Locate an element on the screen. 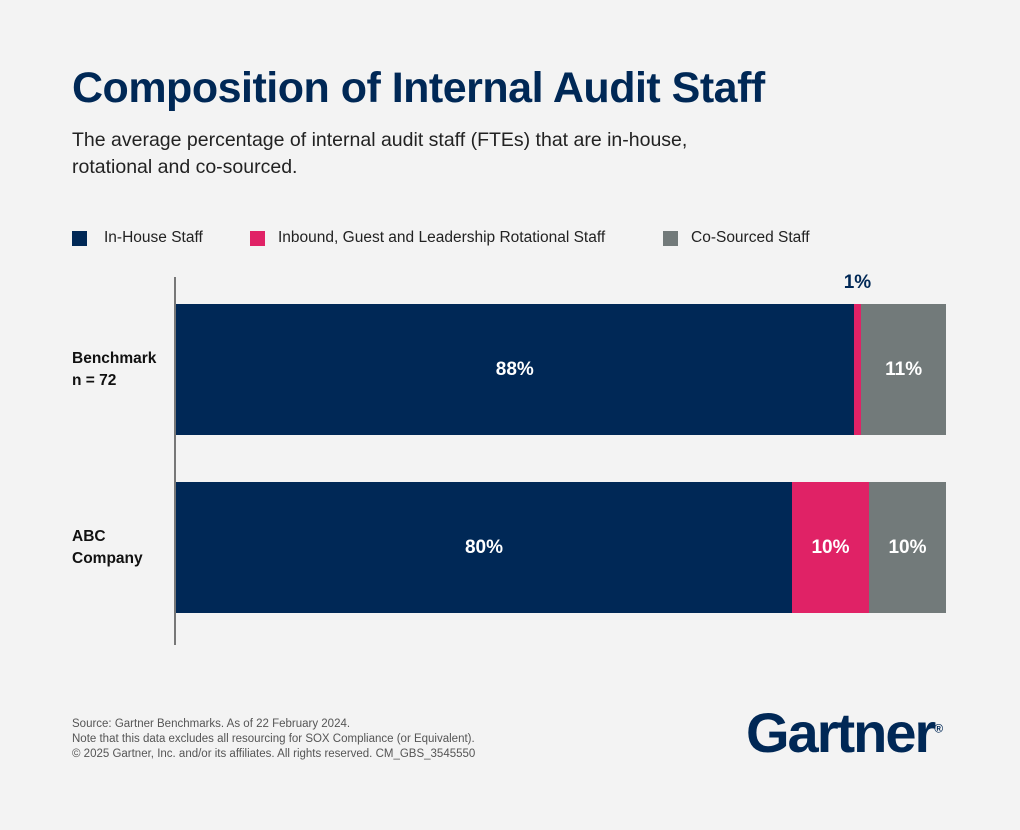 This screenshot has width=1020, height=830. data-label: 80% is located at coordinates (484, 547).